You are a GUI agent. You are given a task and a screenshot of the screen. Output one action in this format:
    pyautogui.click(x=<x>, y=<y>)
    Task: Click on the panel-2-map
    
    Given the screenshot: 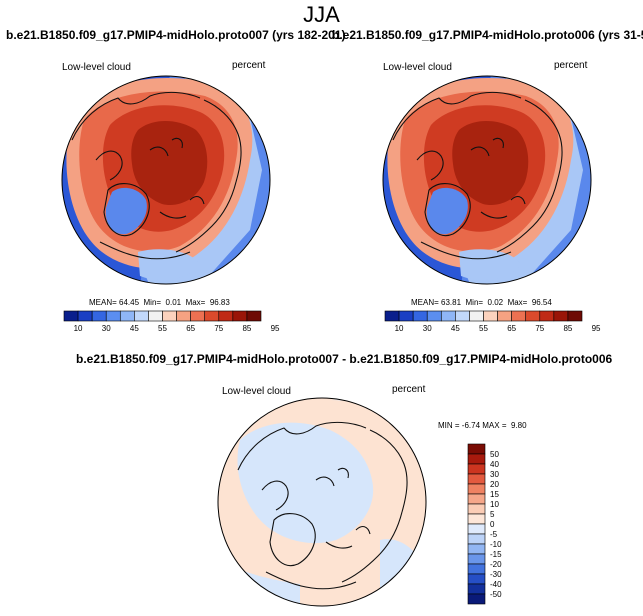 What is the action you would take?
    pyautogui.click(x=487, y=180)
    